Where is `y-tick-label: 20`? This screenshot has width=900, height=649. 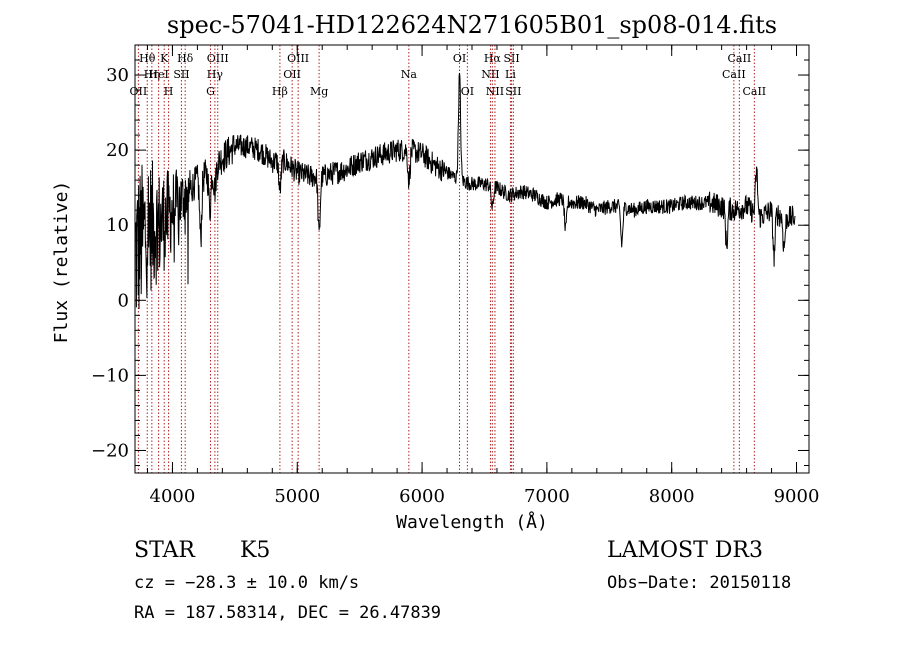
y-tick-label: 20 is located at coordinates (117, 150).